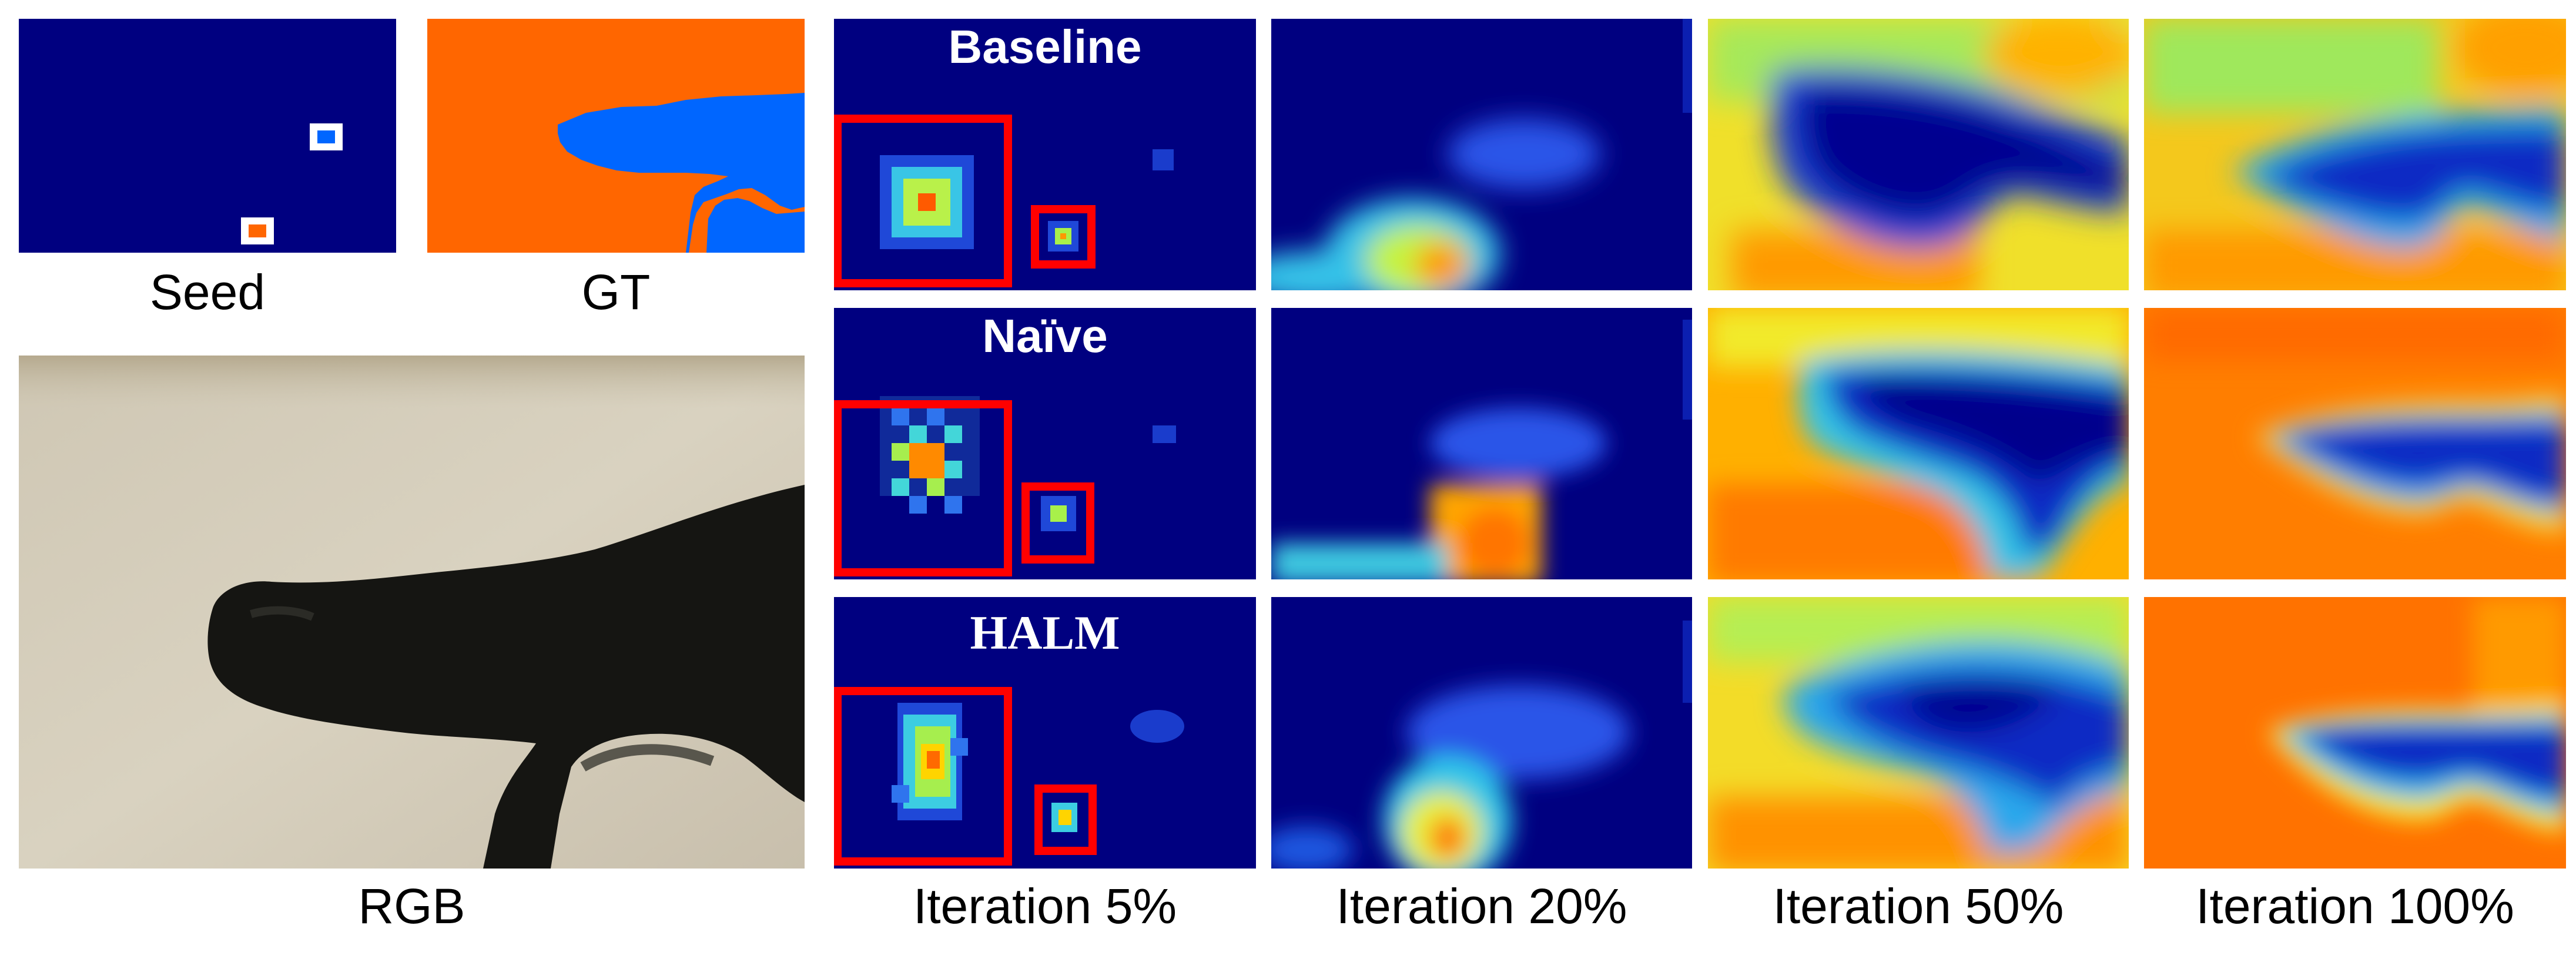 The width and height of the screenshot is (2576, 969). What do you see at coordinates (2355, 733) in the screenshot?
I see `halm-iter100` at bounding box center [2355, 733].